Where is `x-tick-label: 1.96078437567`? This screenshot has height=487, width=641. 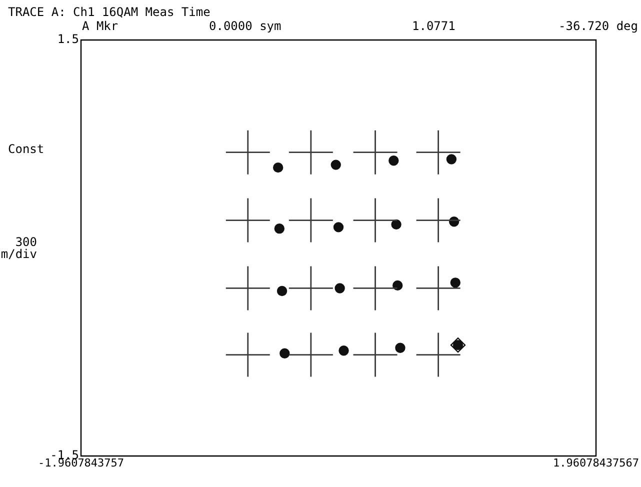
x-tick-label: 1.96078437567 is located at coordinates (596, 463).